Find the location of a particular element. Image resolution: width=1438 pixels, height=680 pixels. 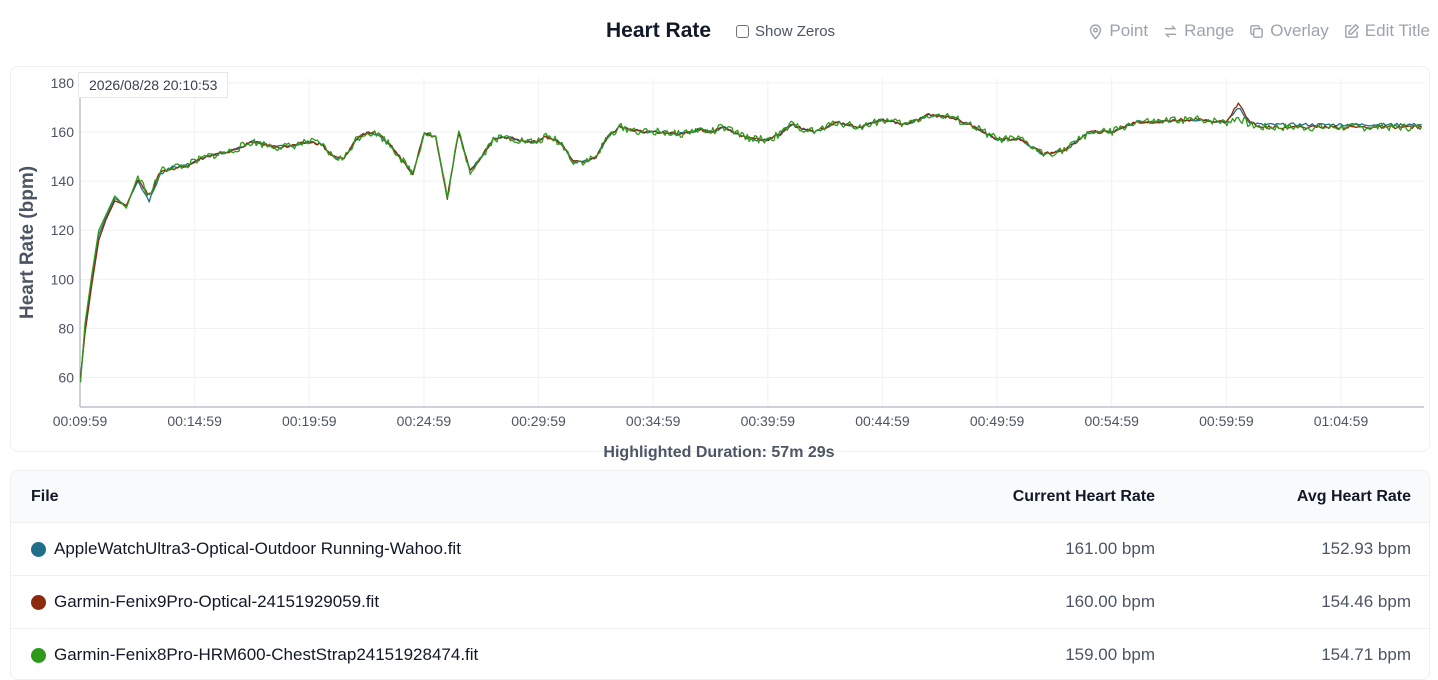

y-tick-label: 60 is located at coordinates (66, 378).